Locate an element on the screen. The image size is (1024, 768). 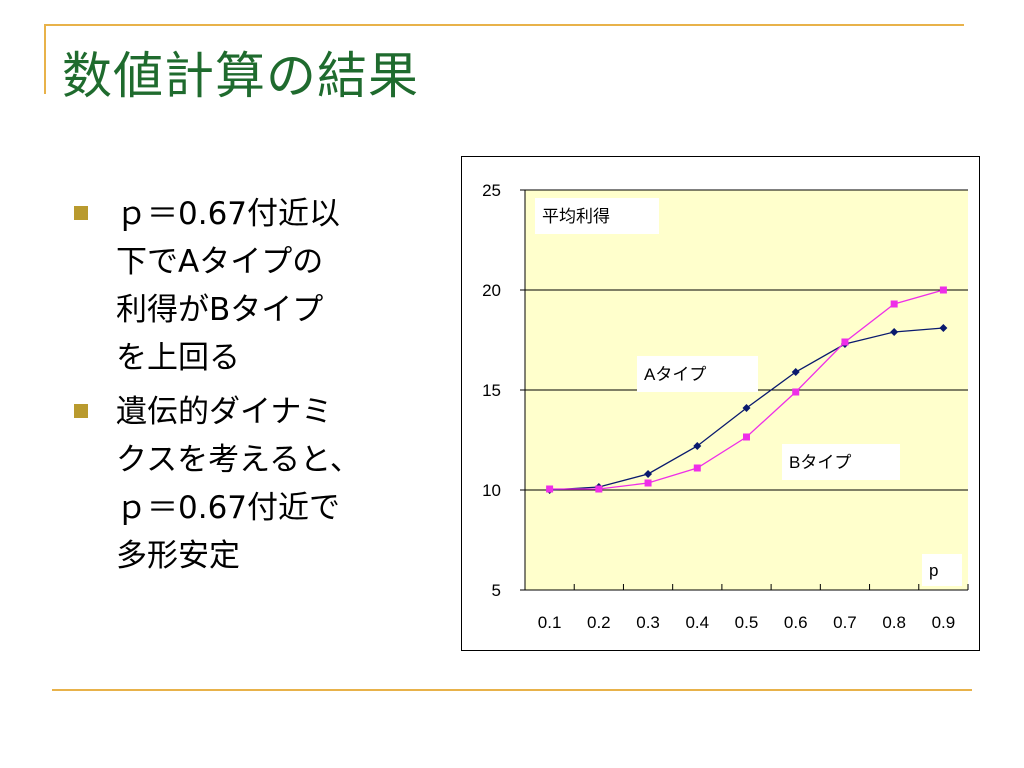
slide-title: 数値計算の結果 is located at coordinates (240, 76).